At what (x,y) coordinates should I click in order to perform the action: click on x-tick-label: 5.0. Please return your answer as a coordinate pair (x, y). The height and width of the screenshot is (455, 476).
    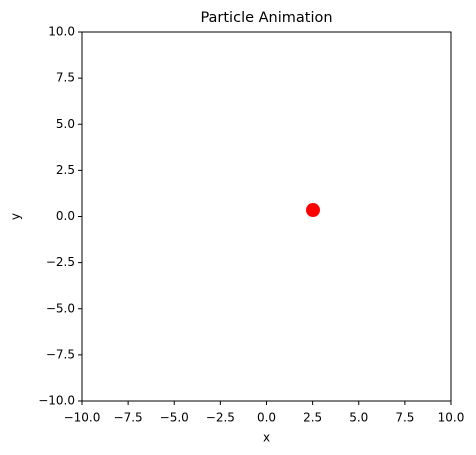
    Looking at the image, I should click on (358, 418).